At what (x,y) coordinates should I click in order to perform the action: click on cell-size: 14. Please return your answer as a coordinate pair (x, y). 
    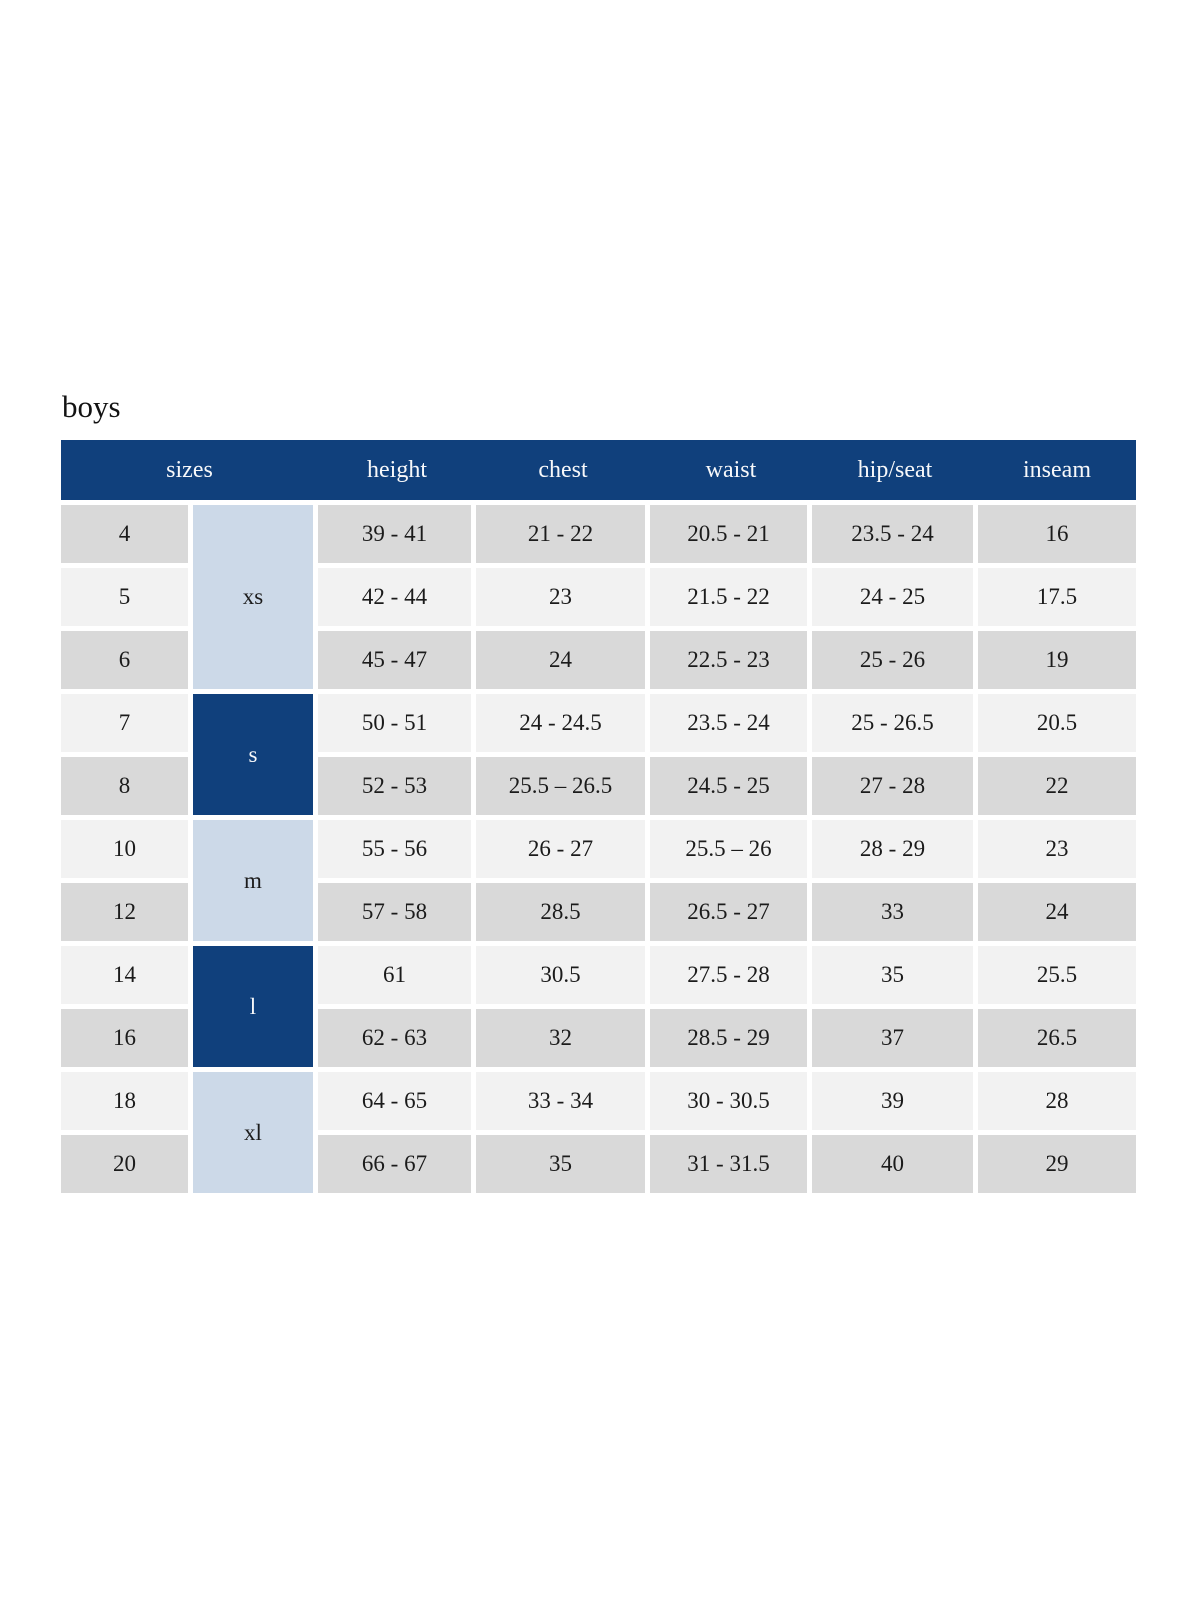
    Looking at the image, I should click on (127, 977).